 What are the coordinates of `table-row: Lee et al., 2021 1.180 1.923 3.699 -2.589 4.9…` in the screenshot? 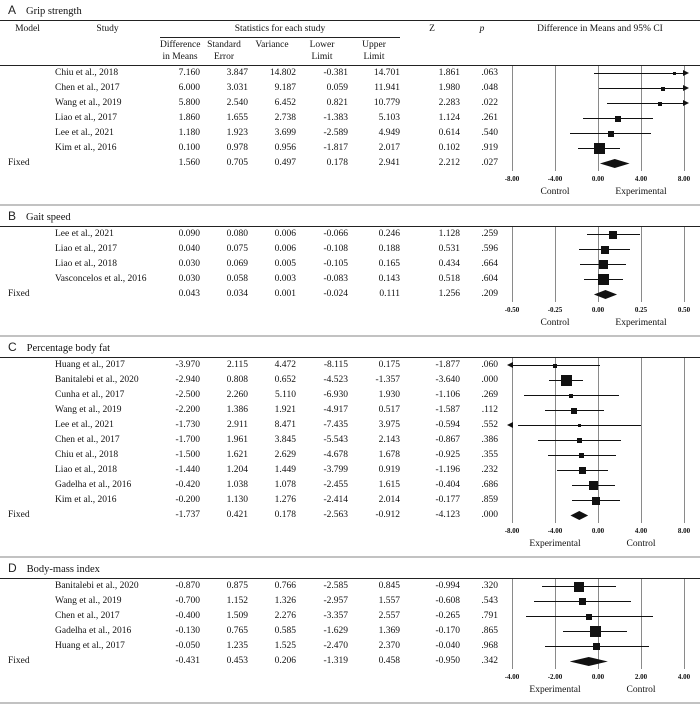 It's located at (350, 133).